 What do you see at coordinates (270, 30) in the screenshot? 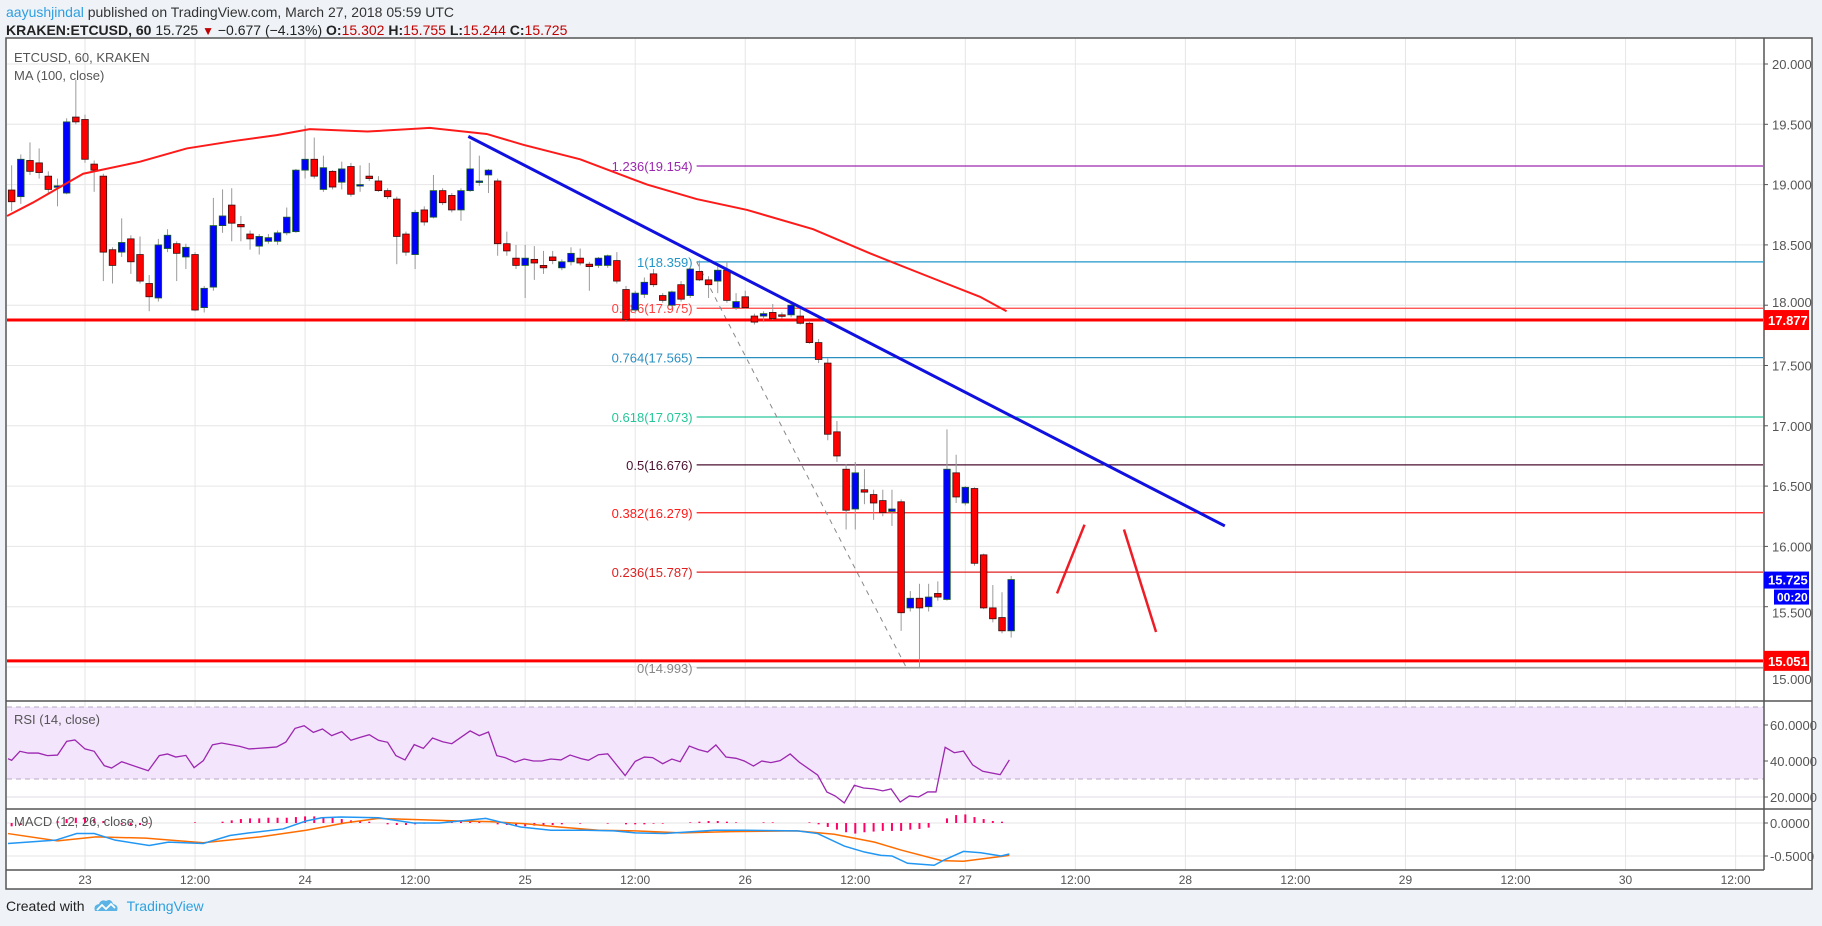
I see `price-change: −0.677 (−4.13%)` at bounding box center [270, 30].